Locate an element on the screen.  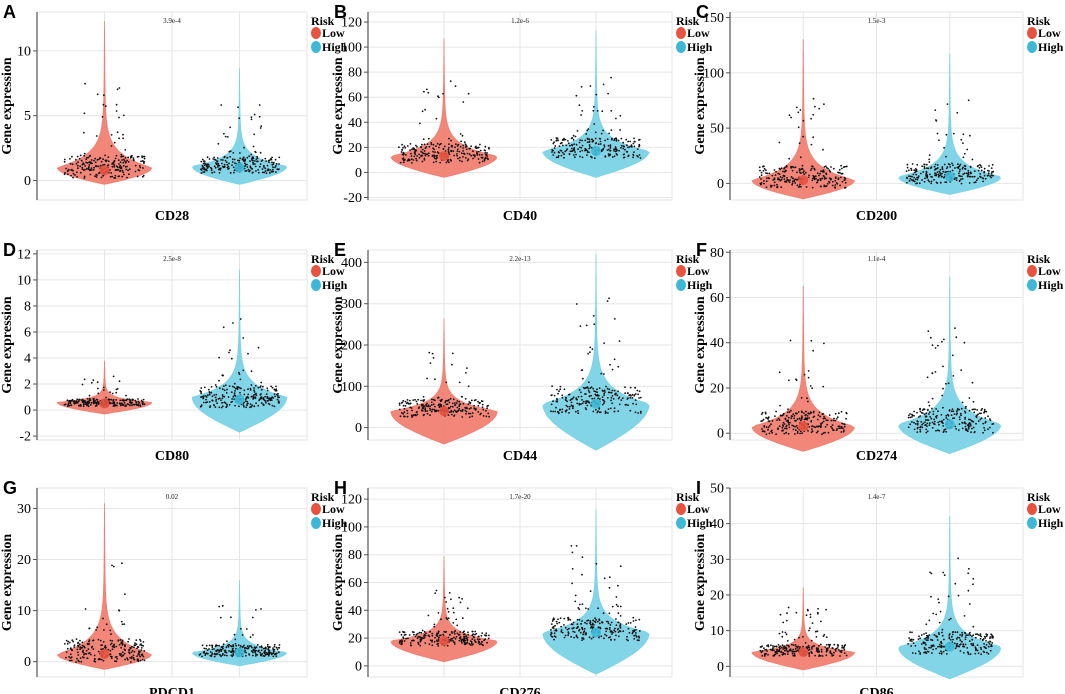
panel-letter: D is located at coordinates (9, 250).